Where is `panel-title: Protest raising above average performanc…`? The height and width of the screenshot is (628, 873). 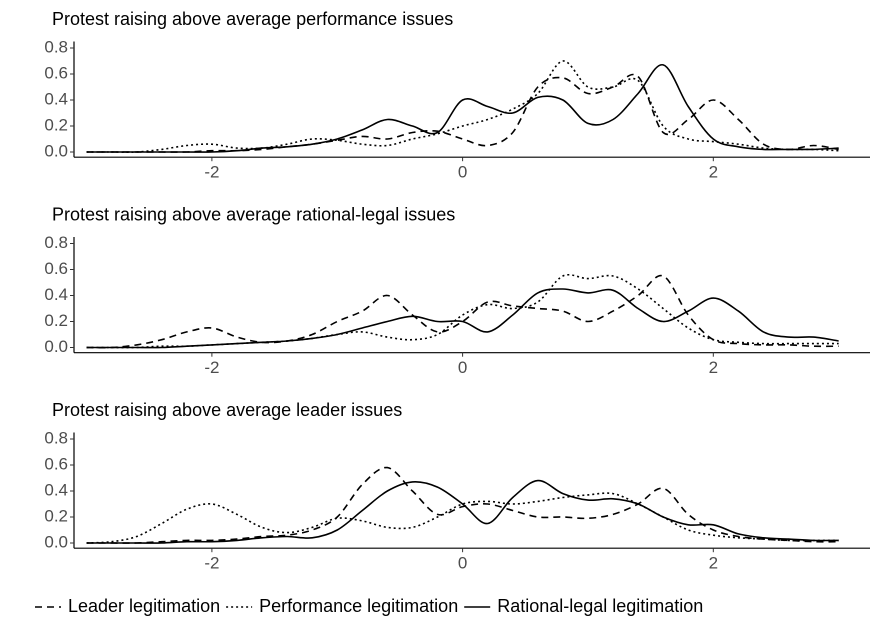 panel-title: Protest raising above average performanc… is located at coordinates (252, 19).